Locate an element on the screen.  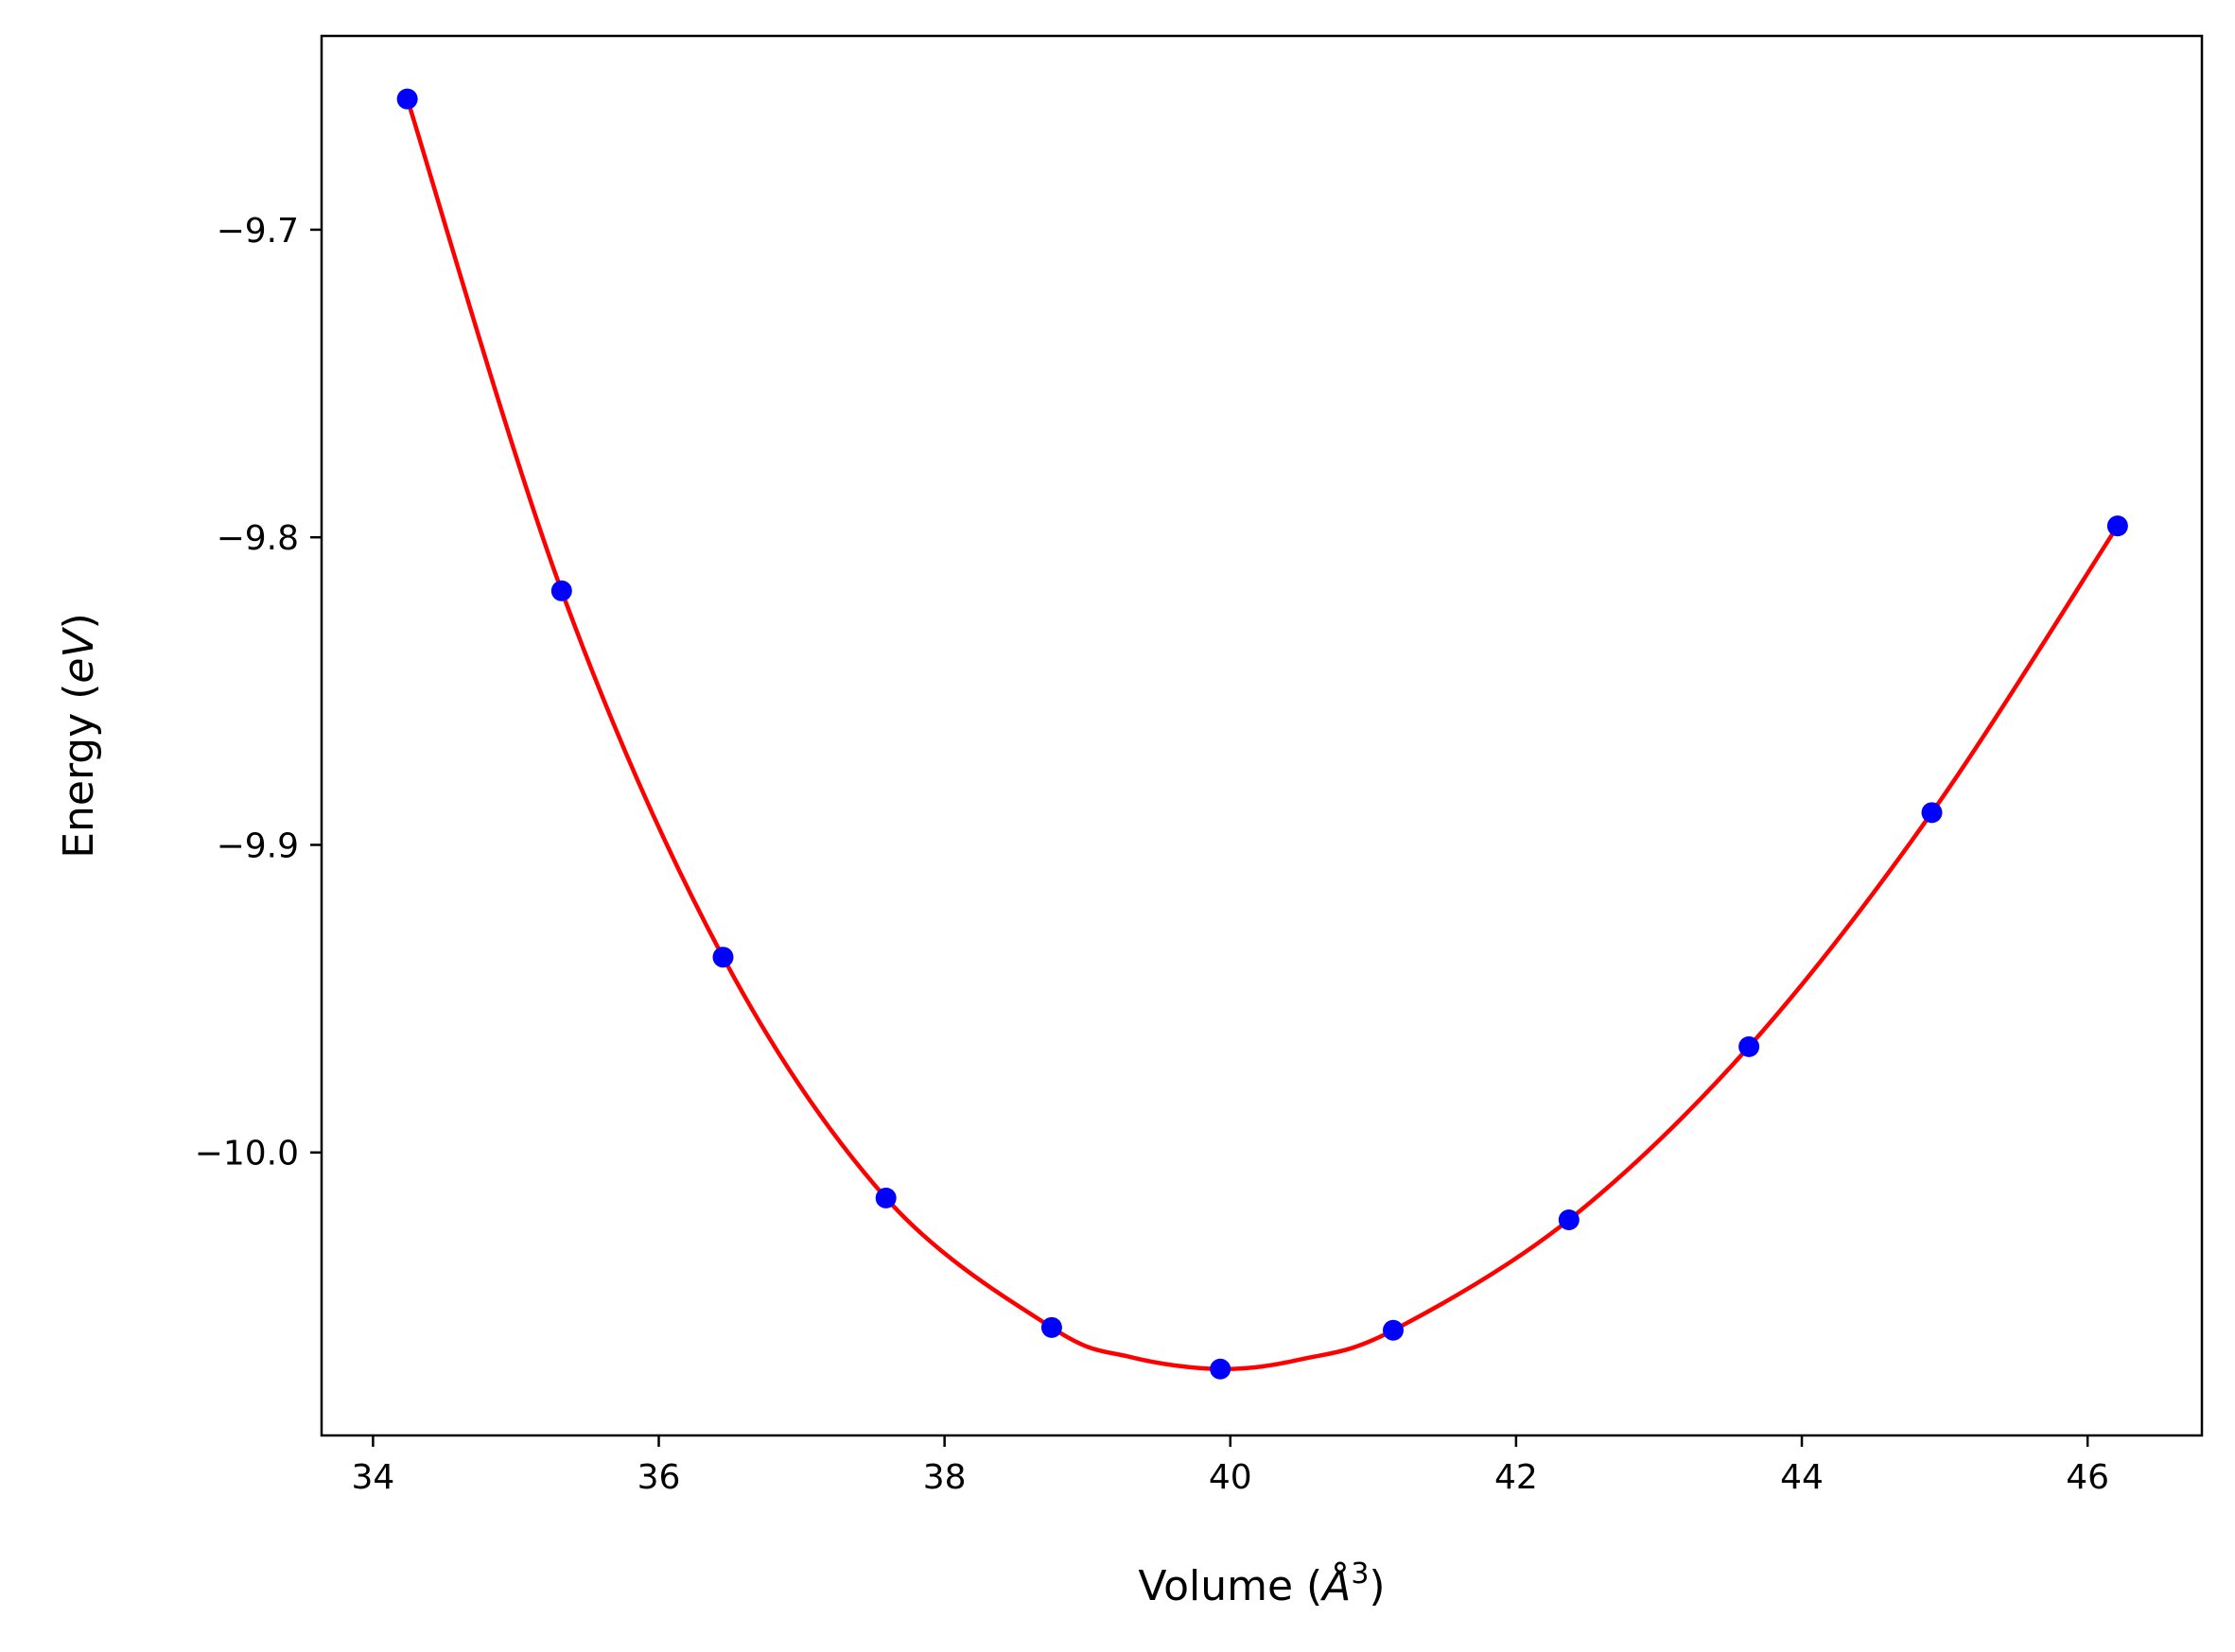
x-tick-label: 46 is located at coordinates (2087, 1477).